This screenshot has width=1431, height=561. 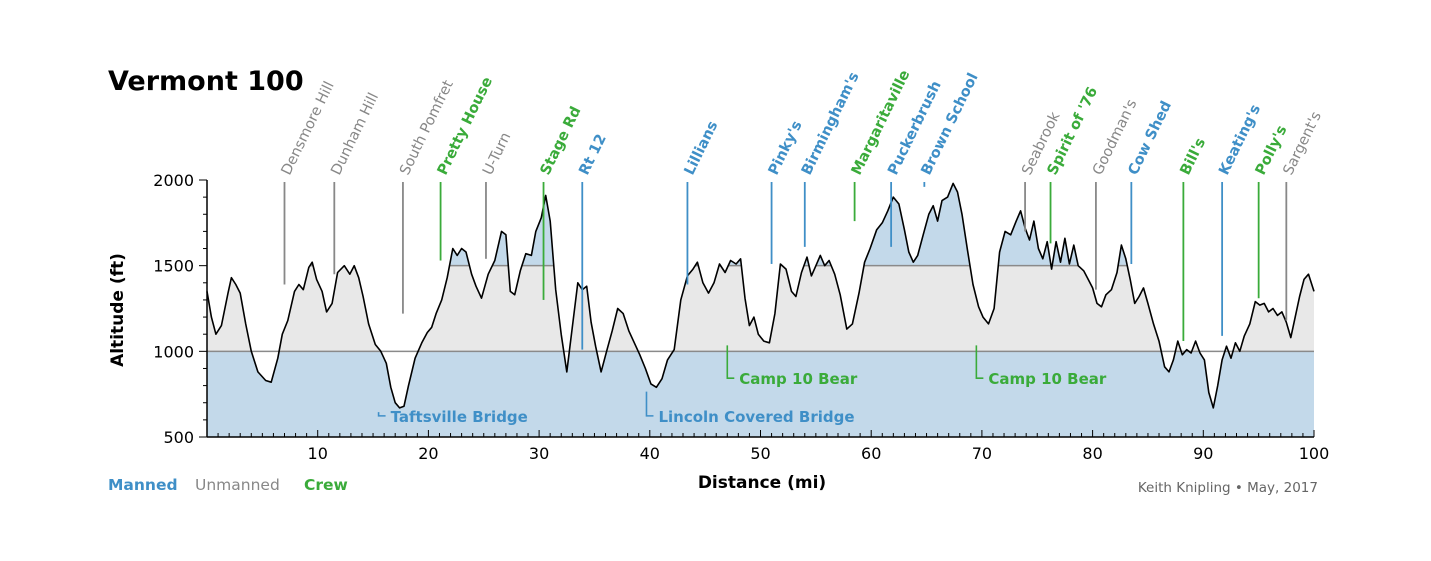 What do you see at coordinates (1092, 453) in the screenshot?
I see `x-tick-label: 80` at bounding box center [1092, 453].